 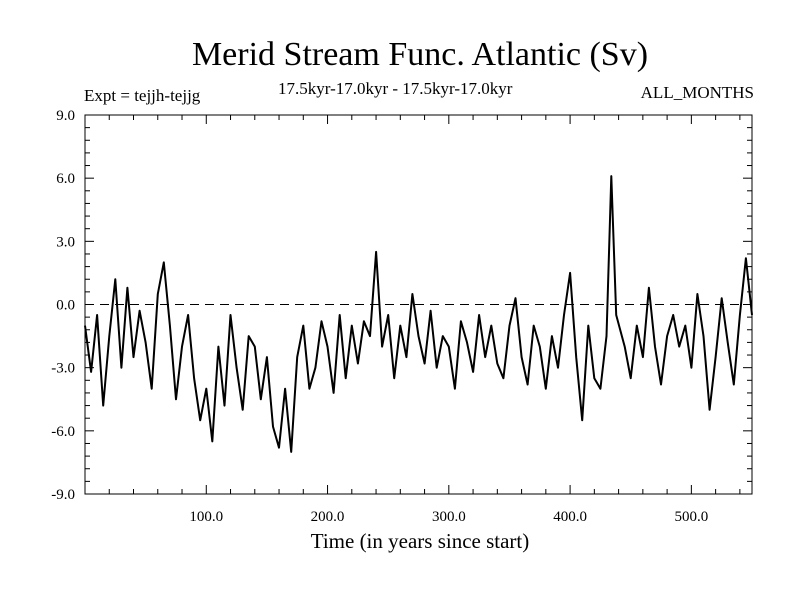 I want to click on experiment-label: Expt = tejjh-tejjg, so click(x=142, y=95).